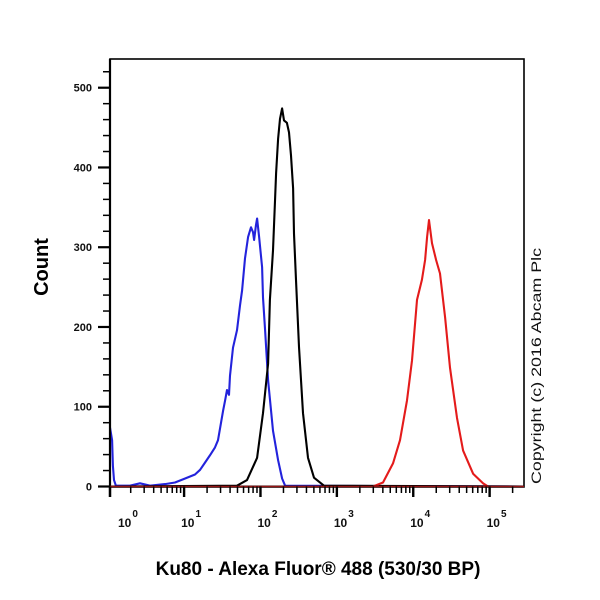  What do you see at coordinates (83, 408) in the screenshot?
I see `y-tick-label: 100` at bounding box center [83, 408].